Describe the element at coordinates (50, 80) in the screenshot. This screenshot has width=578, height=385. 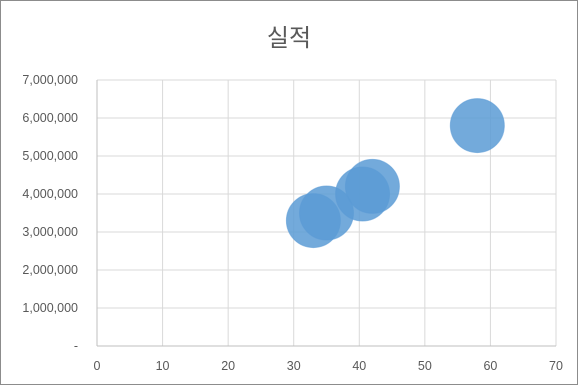
I see `y-tick-label: 7,000,000` at that location.